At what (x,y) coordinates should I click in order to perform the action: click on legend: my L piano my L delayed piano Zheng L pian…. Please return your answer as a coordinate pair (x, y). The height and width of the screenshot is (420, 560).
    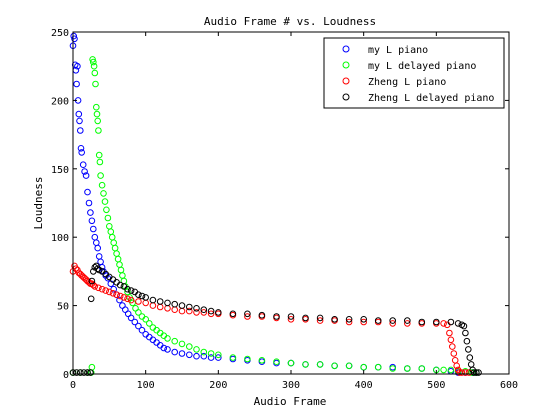
    Looking at the image, I should click on (414, 73).